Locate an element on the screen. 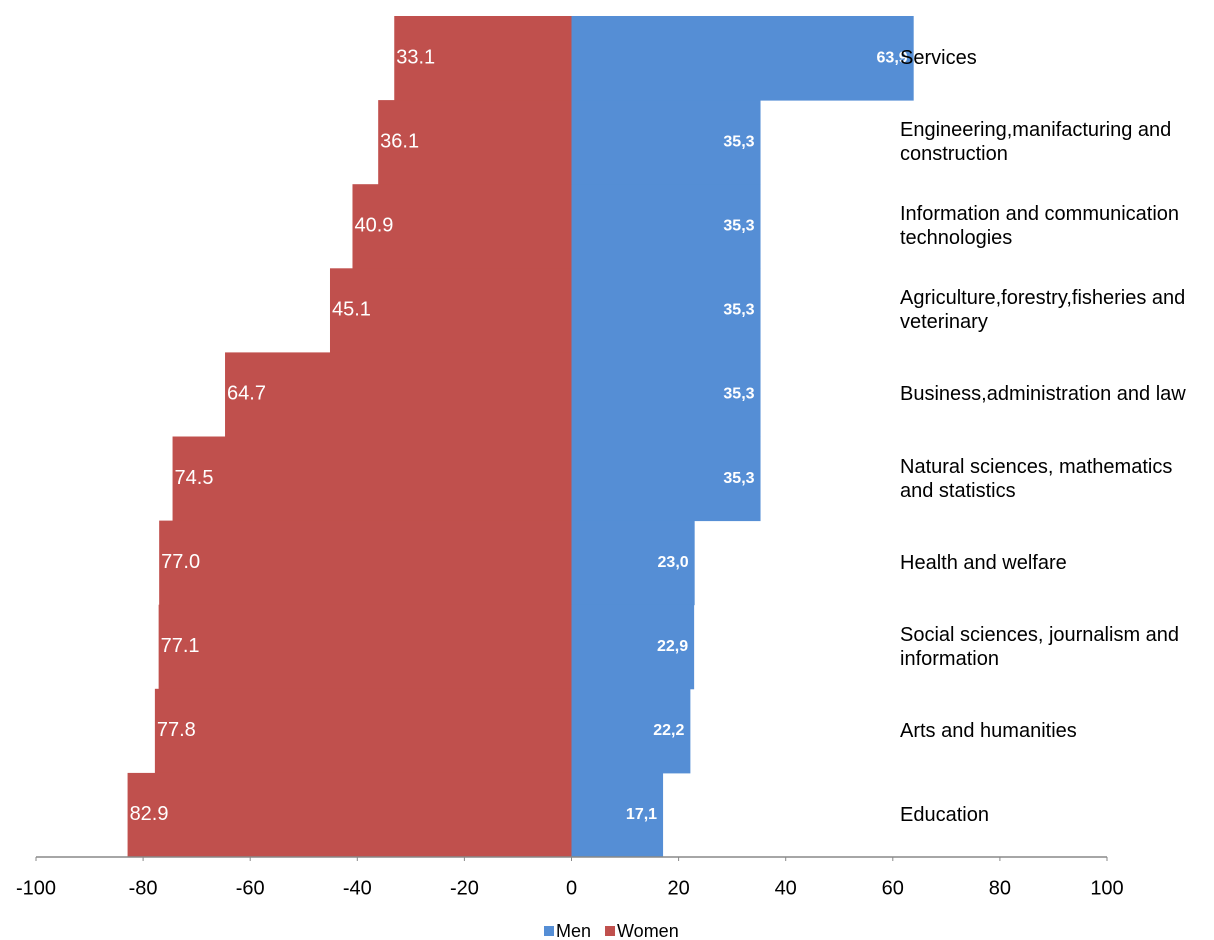 This screenshot has width=1214, height=940. category-label: Arts and humanities is located at coordinates (988, 730).